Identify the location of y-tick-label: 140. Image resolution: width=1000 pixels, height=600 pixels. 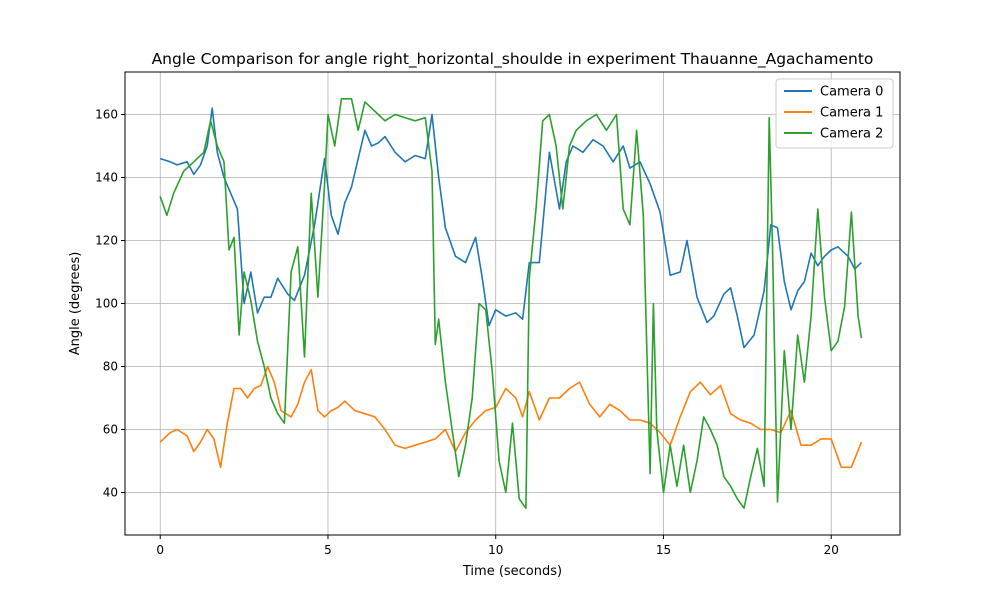
(106, 178).